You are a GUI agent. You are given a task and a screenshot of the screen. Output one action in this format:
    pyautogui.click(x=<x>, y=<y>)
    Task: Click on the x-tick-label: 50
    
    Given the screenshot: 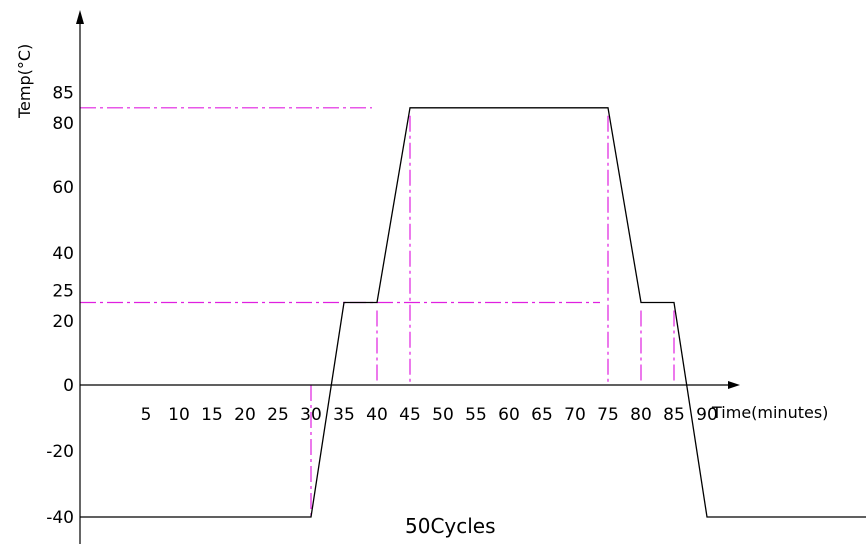 What is the action you would take?
    pyautogui.click(x=443, y=415)
    